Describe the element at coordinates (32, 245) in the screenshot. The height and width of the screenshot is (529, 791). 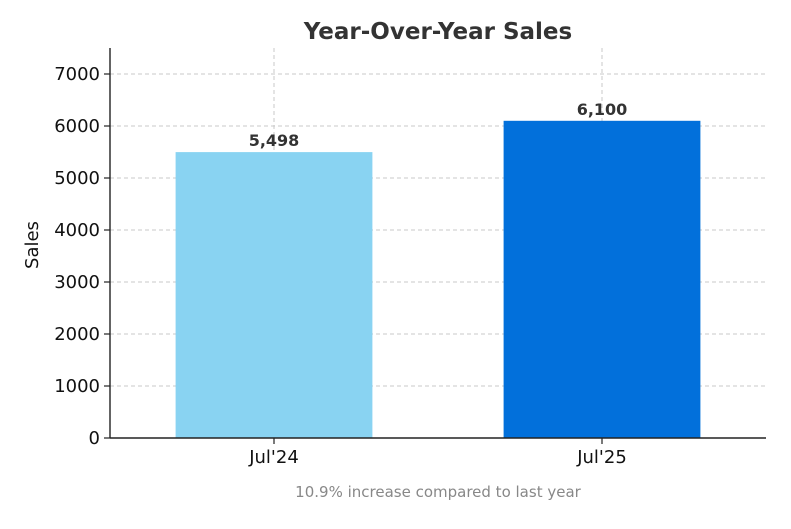
I see `y-axis-label: Sales` at that location.